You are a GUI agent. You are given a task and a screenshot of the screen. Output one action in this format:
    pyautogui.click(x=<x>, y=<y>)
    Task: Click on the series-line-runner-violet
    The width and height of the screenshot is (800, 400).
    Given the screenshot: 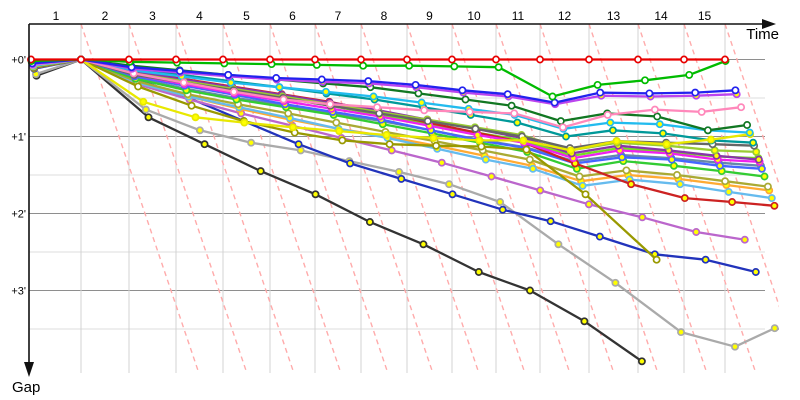 What is the action you would take?
    pyautogui.click(x=384, y=82)
    